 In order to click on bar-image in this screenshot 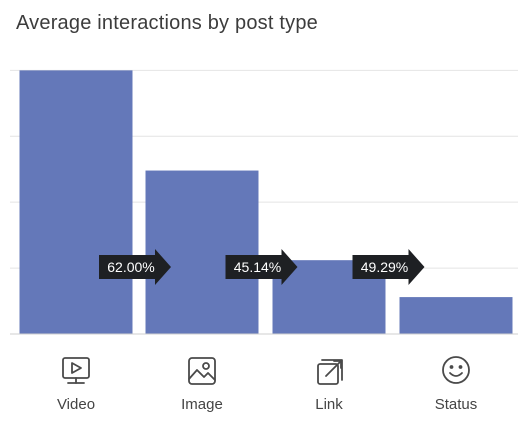, I will do `click(202, 252)`.